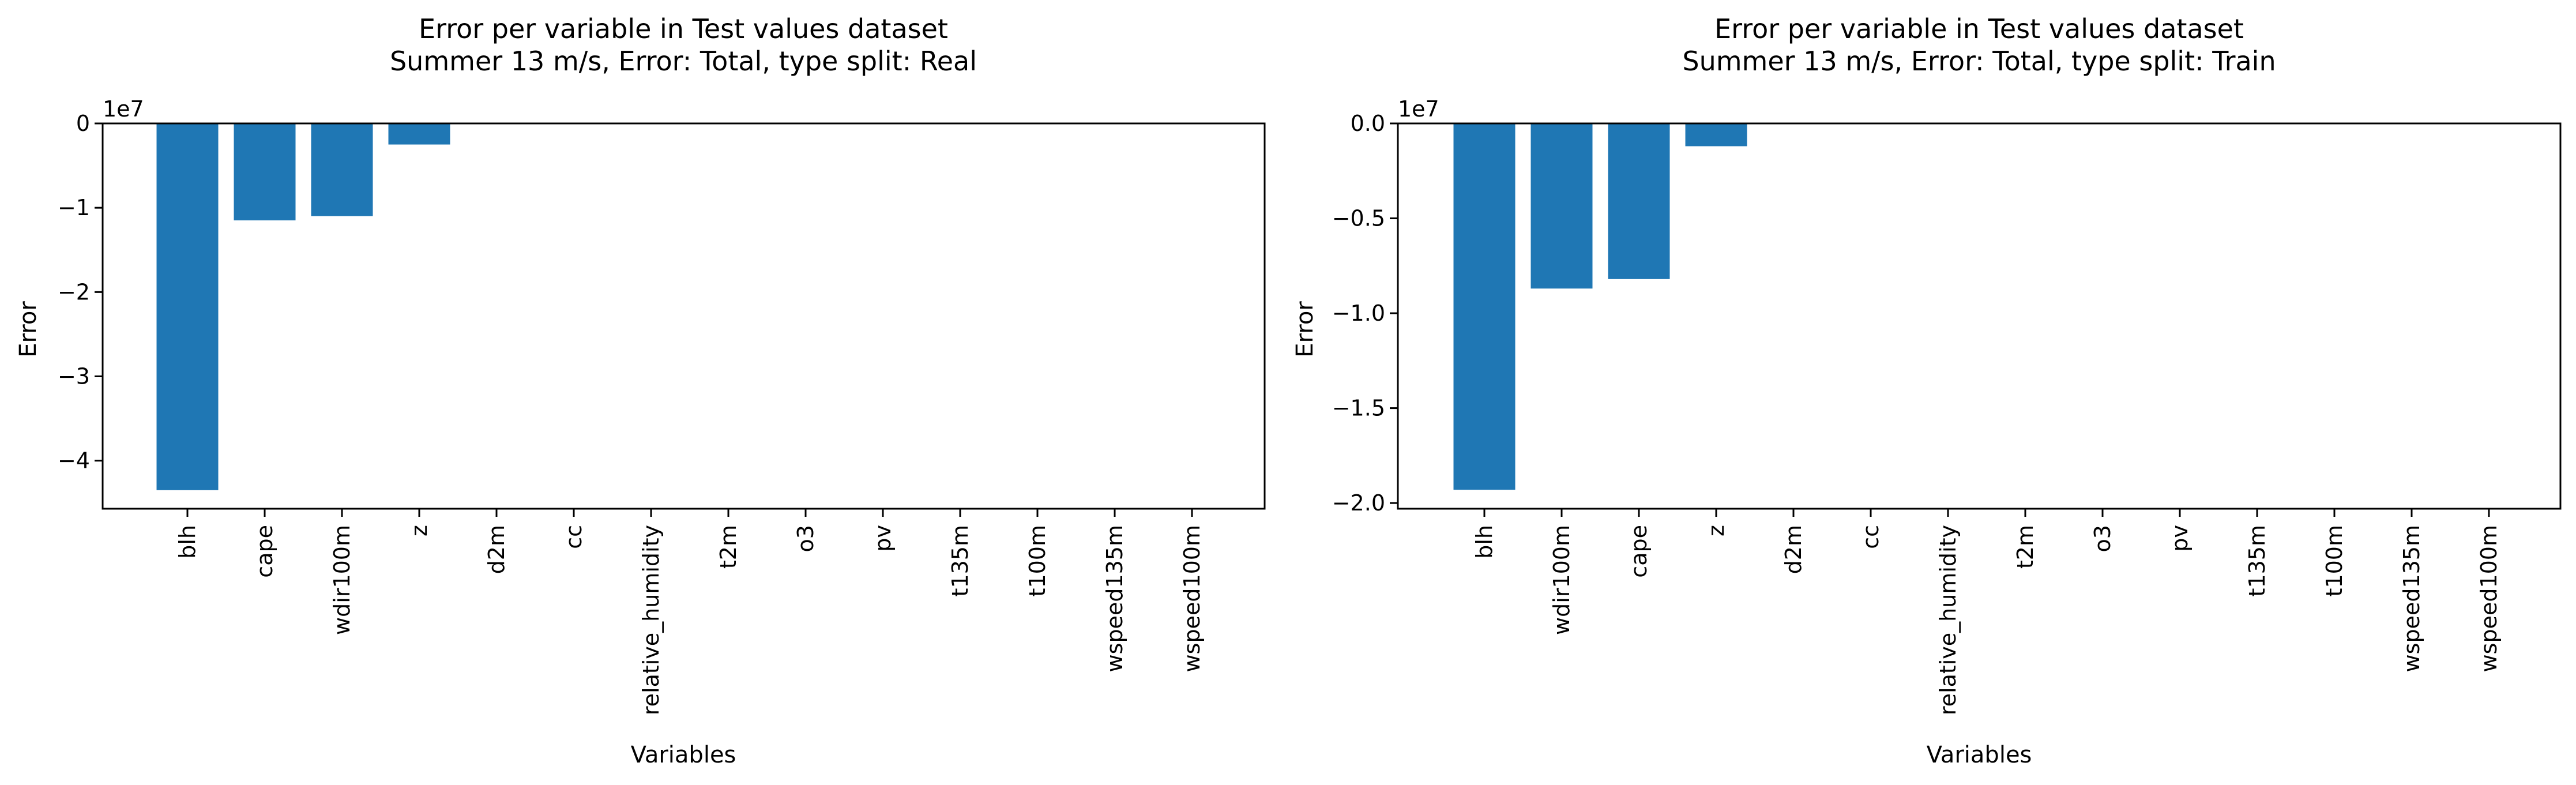 Image resolution: width=2576 pixels, height=785 pixels. Describe the element at coordinates (74, 376) in the screenshot. I see `y-tick-label: −3` at that location.